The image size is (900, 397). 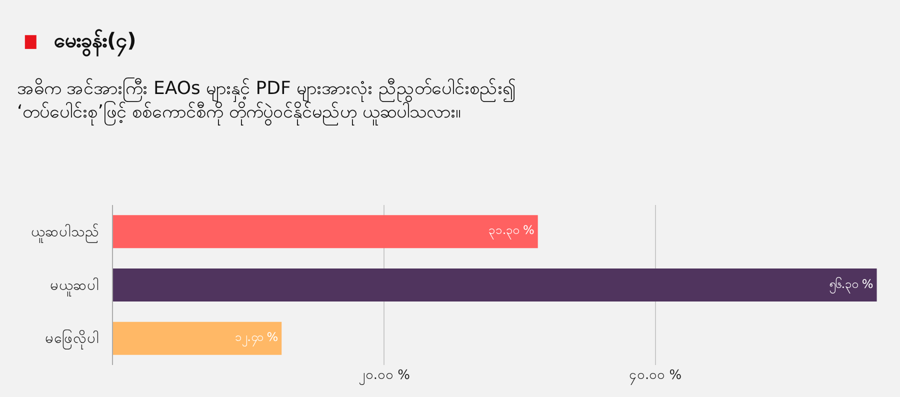 I want to click on x-tick-label: ၂၀.၀၀ %, so click(x=384, y=376).